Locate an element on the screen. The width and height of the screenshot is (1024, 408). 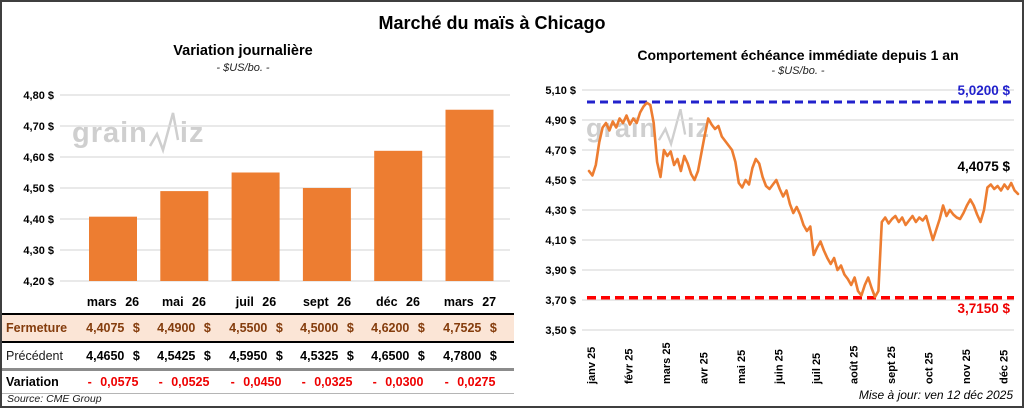
column-header: juil 26 is located at coordinates (256, 302).